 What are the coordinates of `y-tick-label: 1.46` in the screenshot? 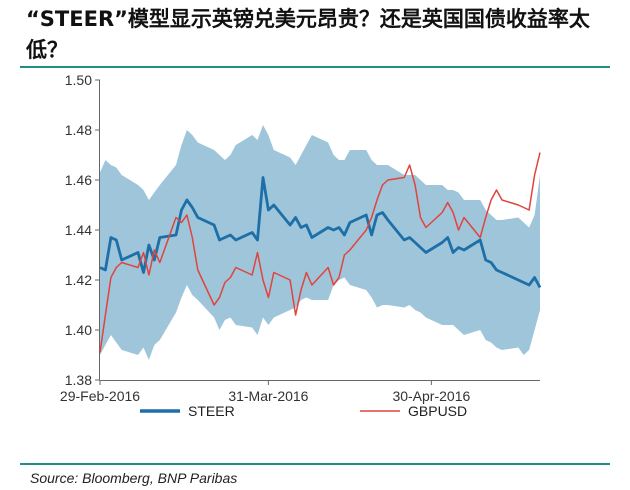 It's located at (78, 180).